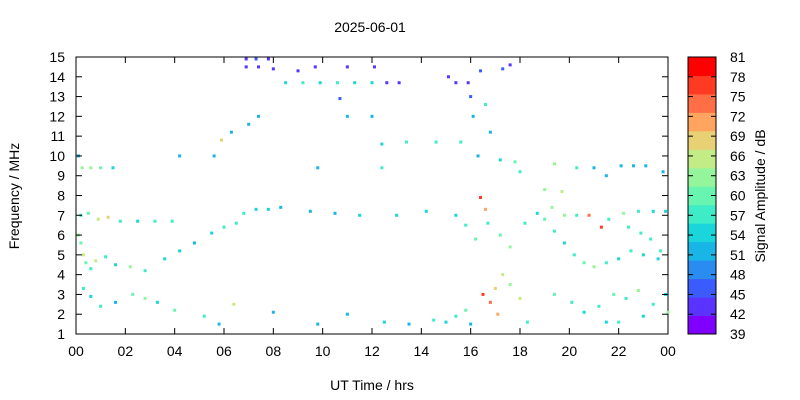 This screenshot has width=800, height=400. What do you see at coordinates (372, 351) in the screenshot?
I see `x-tick-label: 12` at bounding box center [372, 351].